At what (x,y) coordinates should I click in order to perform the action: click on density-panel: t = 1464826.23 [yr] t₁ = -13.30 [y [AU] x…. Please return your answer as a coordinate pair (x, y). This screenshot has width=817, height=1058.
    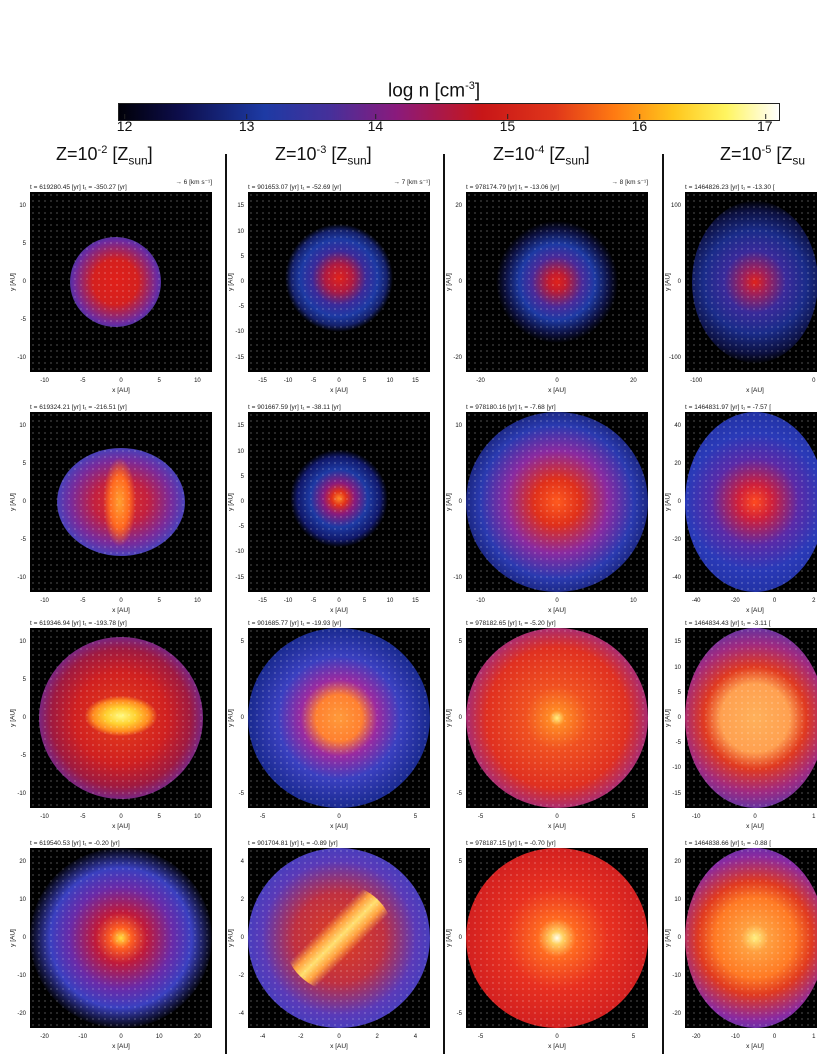
    Looking at the image, I should click on (740, 289).